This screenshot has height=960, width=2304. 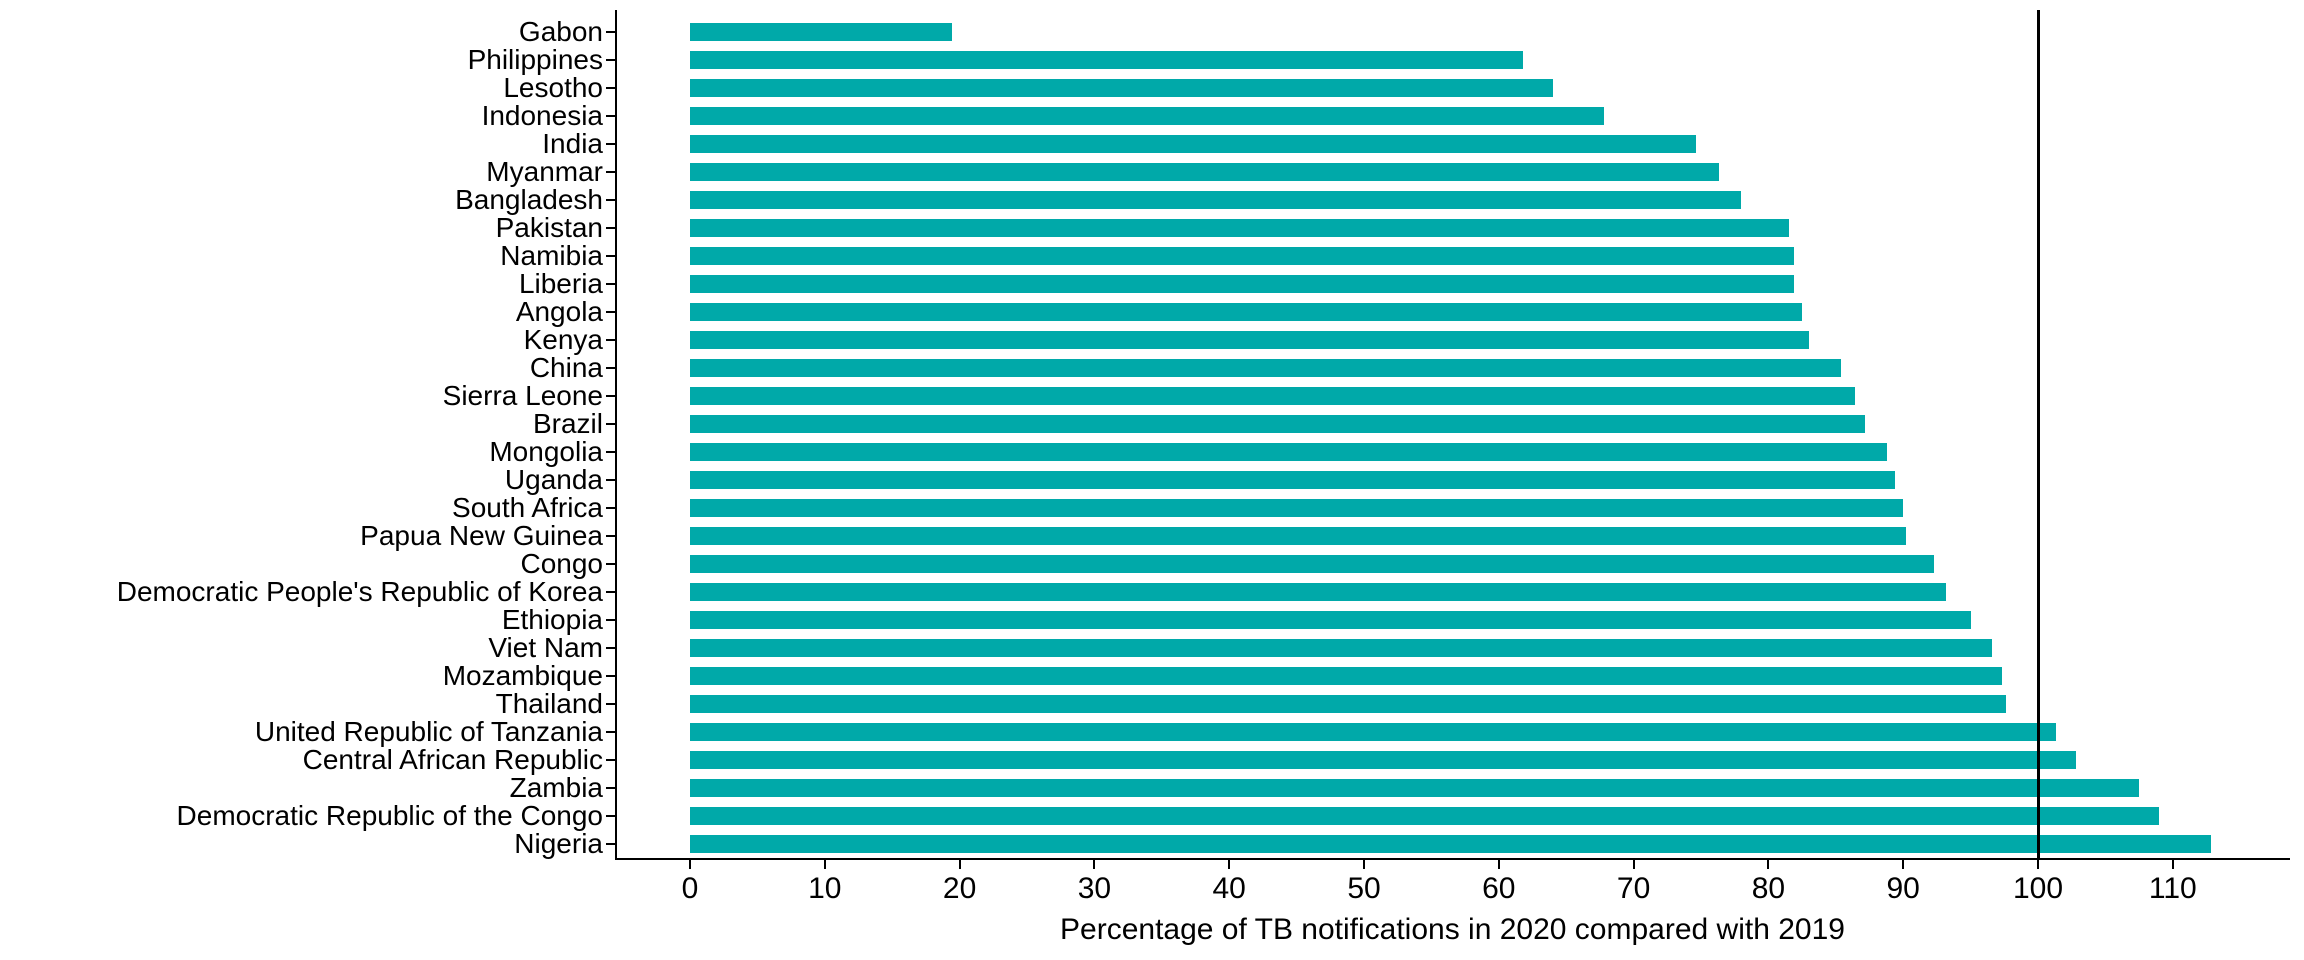 I want to click on y-axis-label-central-african-republic: Central African Republic, so click(x=452, y=760).